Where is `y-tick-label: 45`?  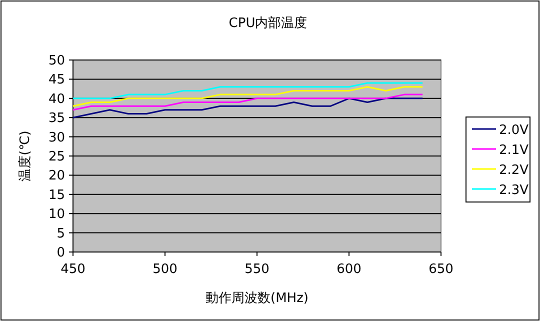
y-tick-label: 45 is located at coordinates (56, 80).